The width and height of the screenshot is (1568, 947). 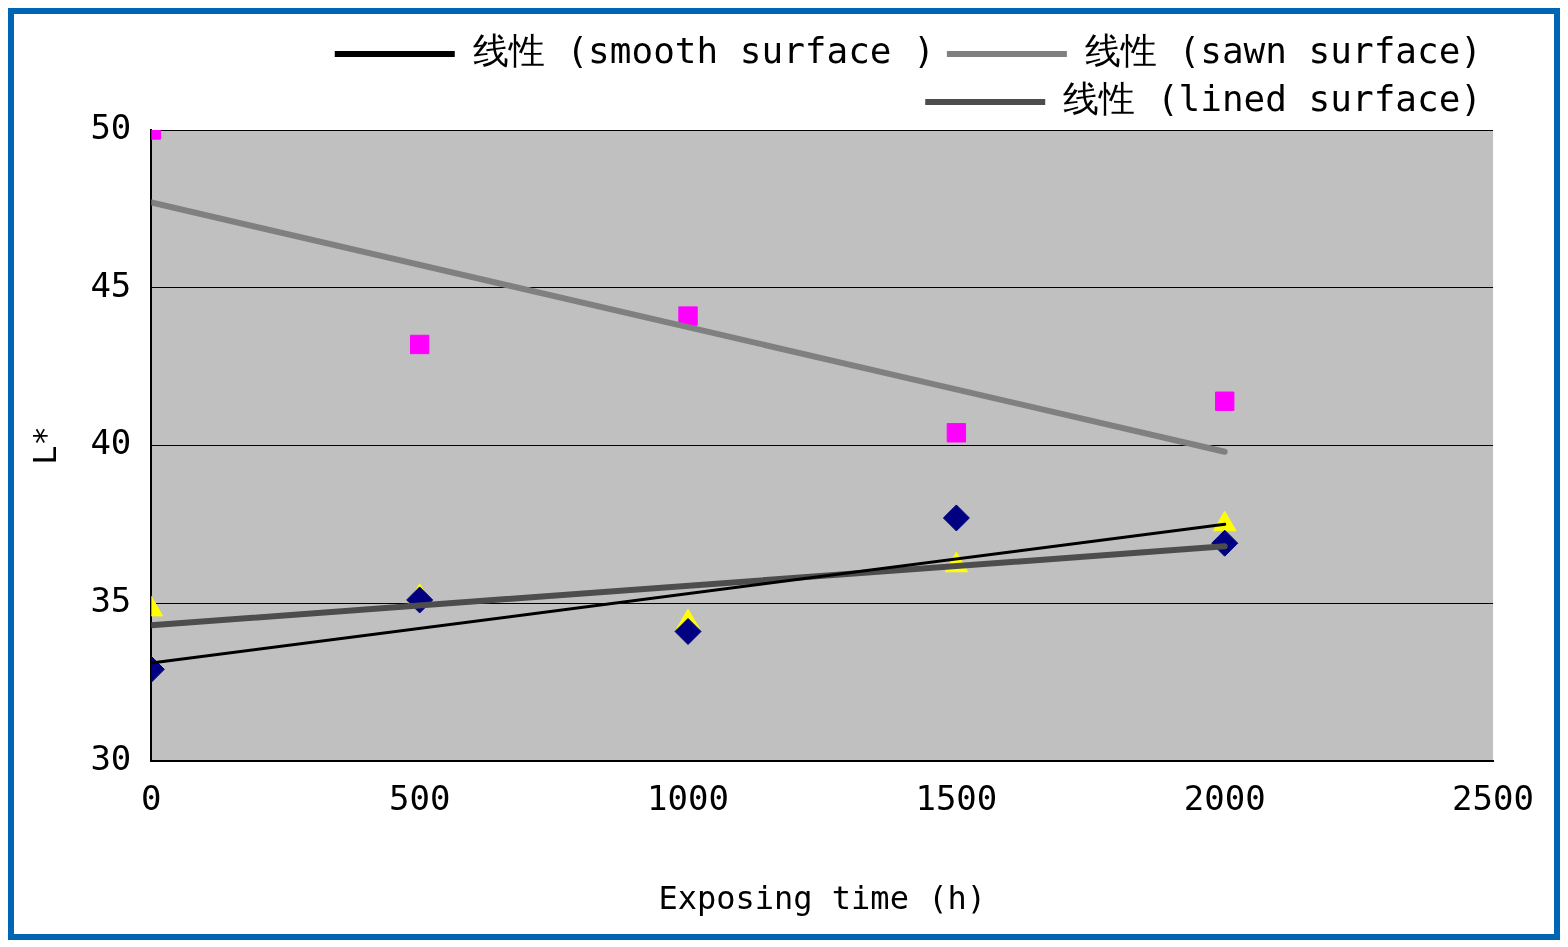 I want to click on y-axis-title: L*, so click(x=44, y=445).